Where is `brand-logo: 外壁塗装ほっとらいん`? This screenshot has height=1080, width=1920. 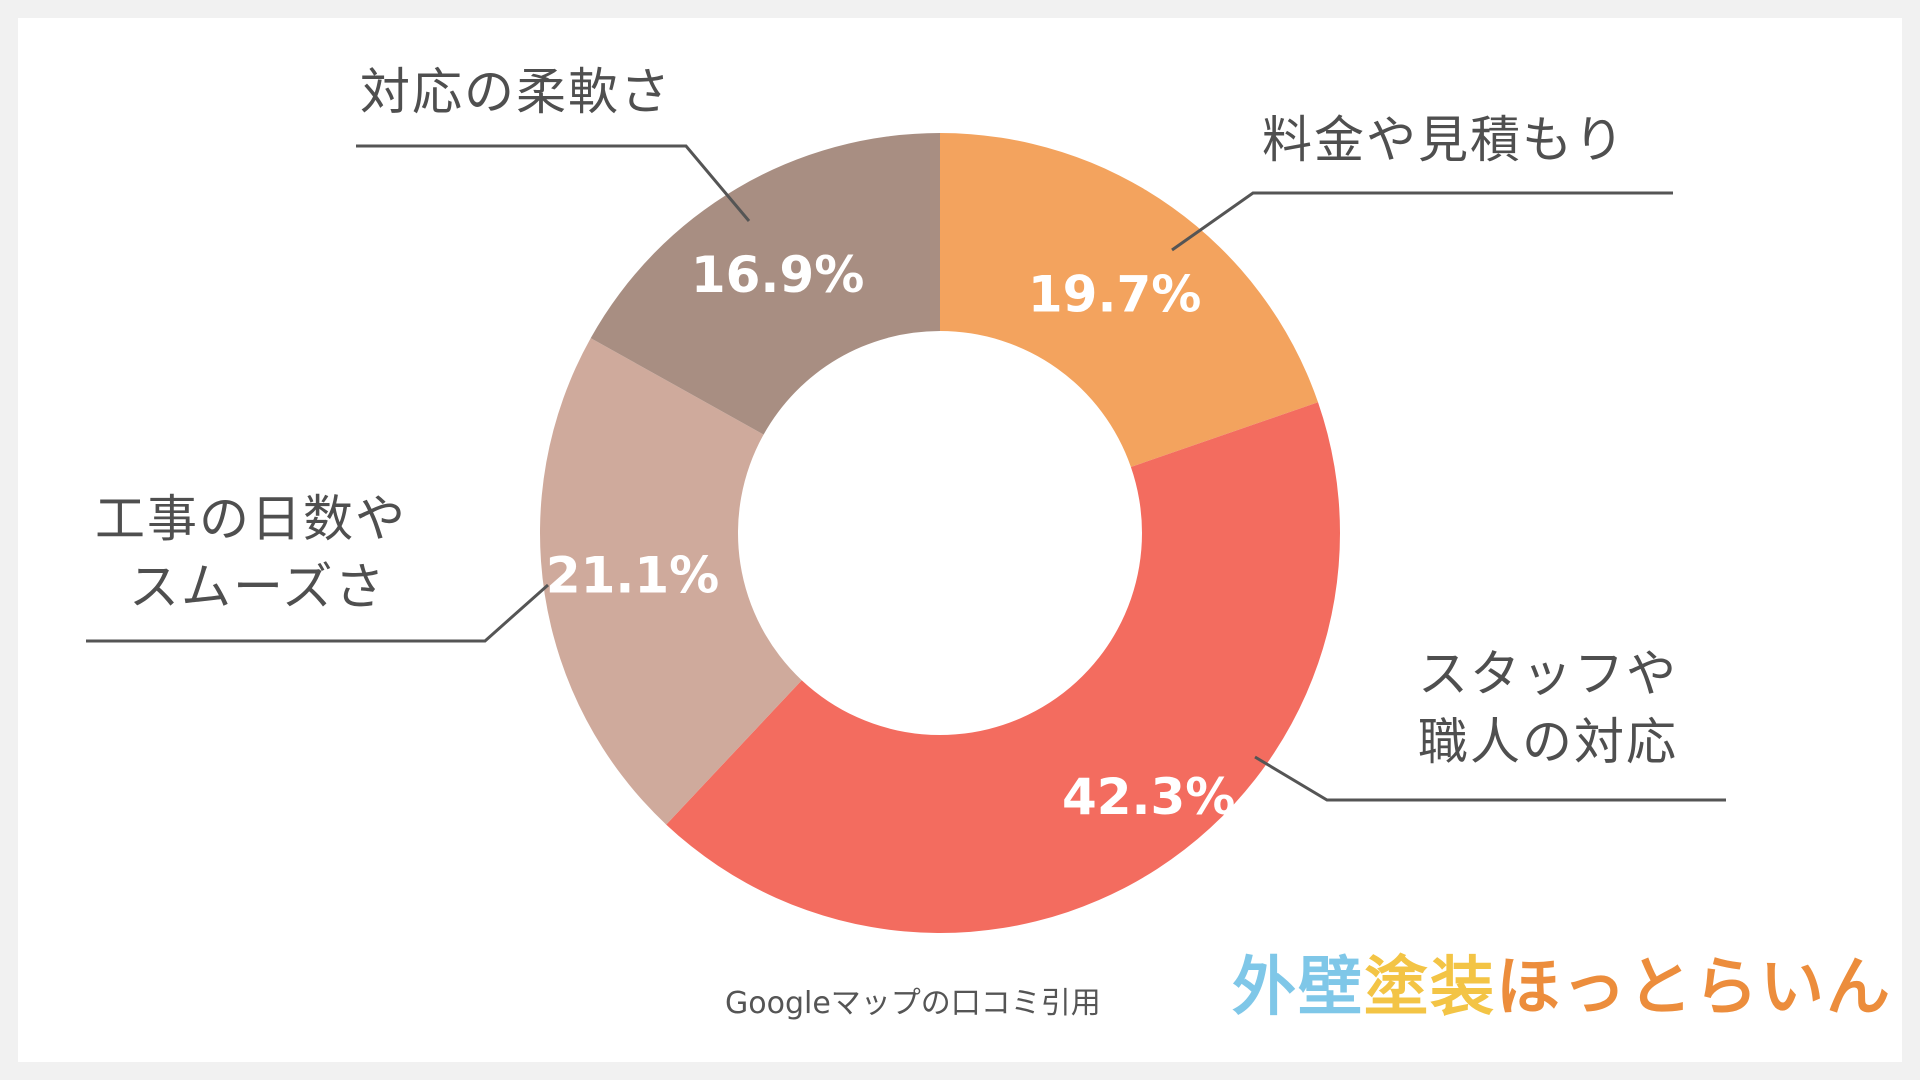 brand-logo: 外壁塗装ほっとらいん is located at coordinates (1562, 988).